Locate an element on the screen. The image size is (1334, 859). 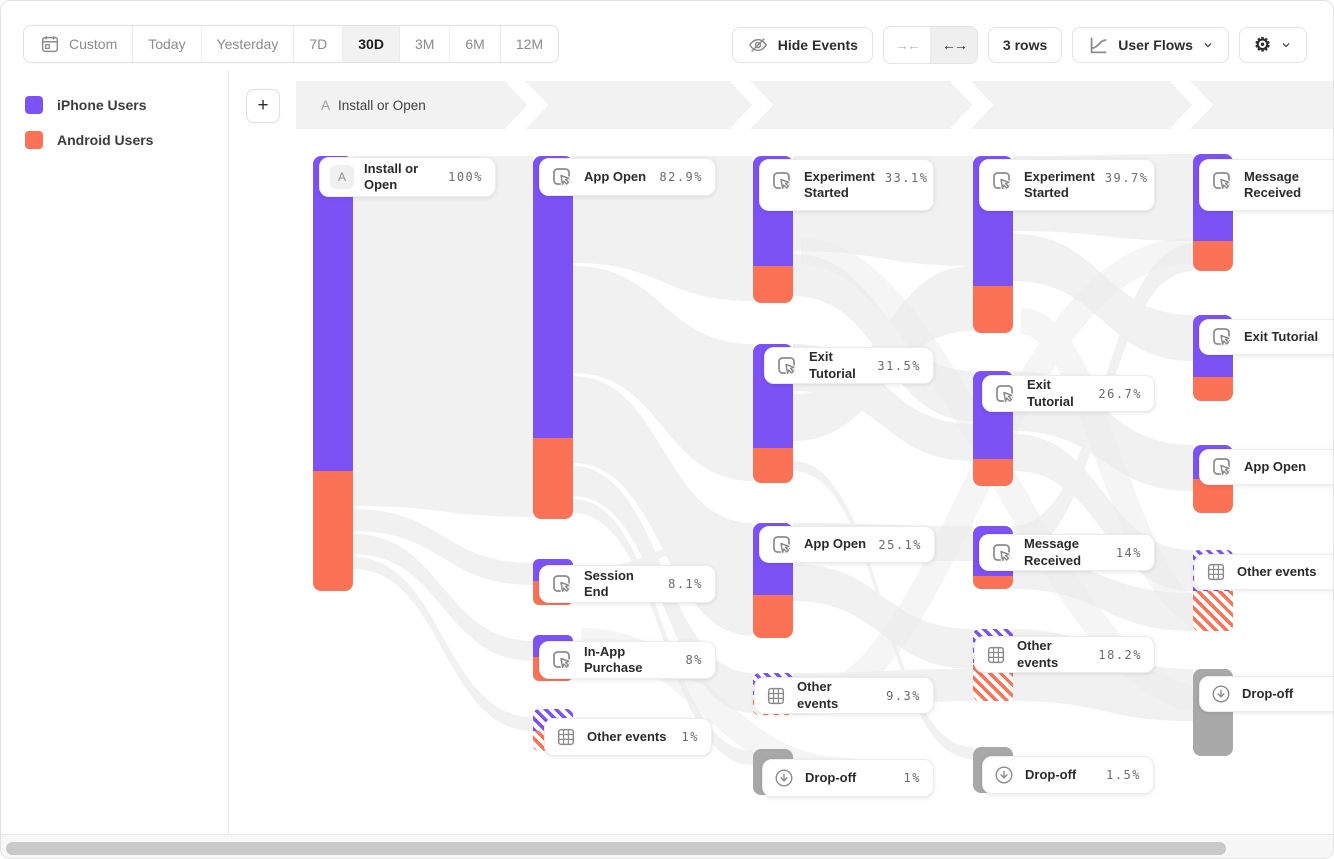
node-card-experiment-started-4: Experiment Started 39.7% is located at coordinates (1067, 185).